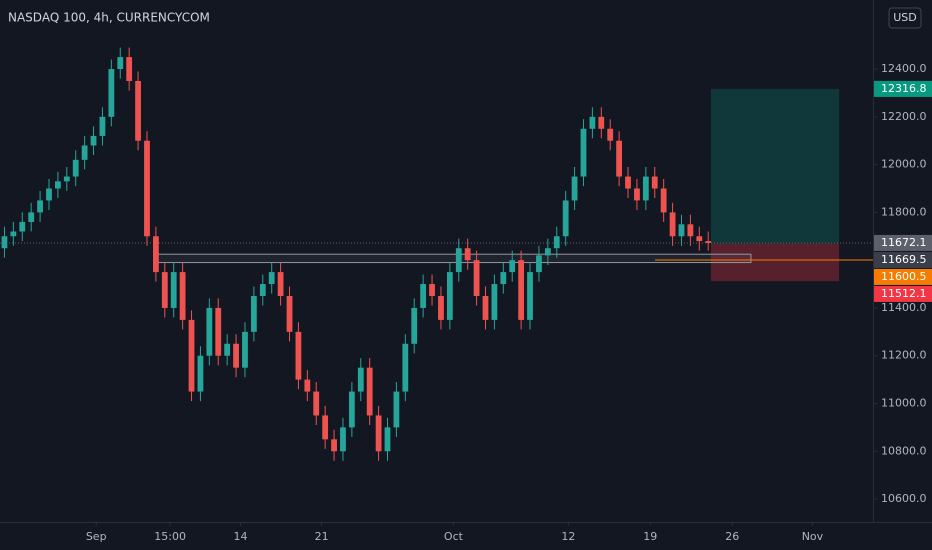  I want to click on x-tick-label: Nov, so click(813, 536).